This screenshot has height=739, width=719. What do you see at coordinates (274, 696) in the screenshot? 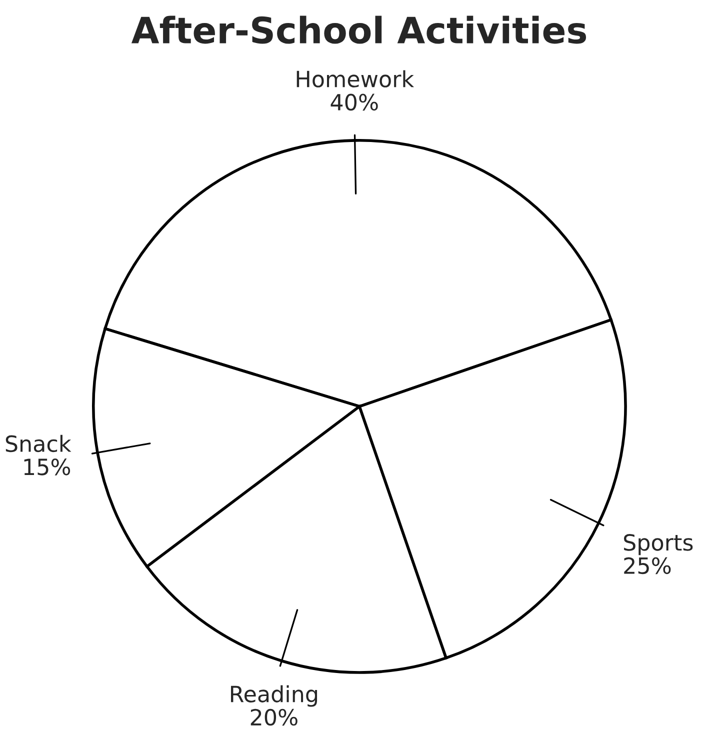
I see `slice-label: Reading` at bounding box center [274, 696].